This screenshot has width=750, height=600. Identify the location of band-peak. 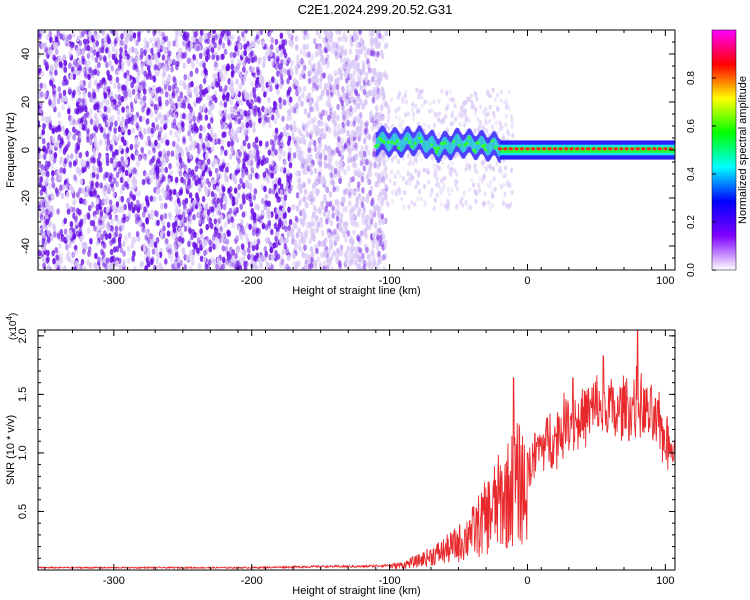
(522, 149).